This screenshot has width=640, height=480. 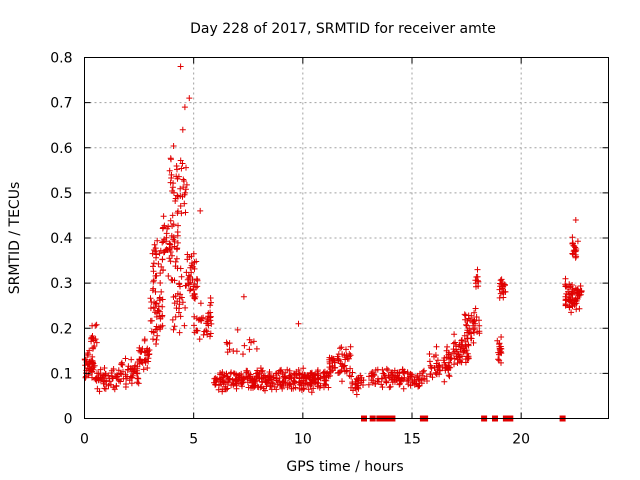 I want to click on y-tick-label: 0.1, so click(x=61, y=374).